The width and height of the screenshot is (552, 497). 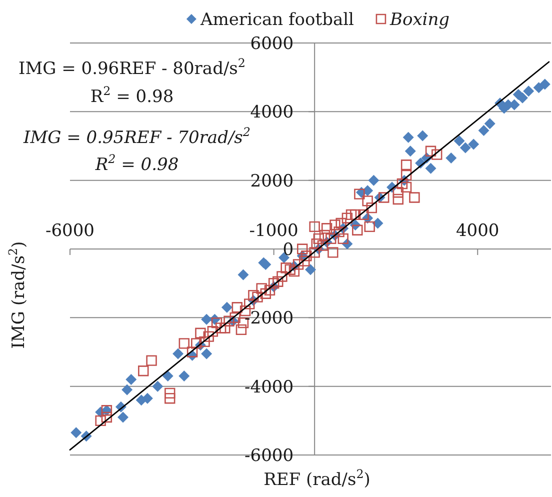 What do you see at coordinates (269, 318) in the screenshot?
I see `y-tick-label: -2000` at bounding box center [269, 318].